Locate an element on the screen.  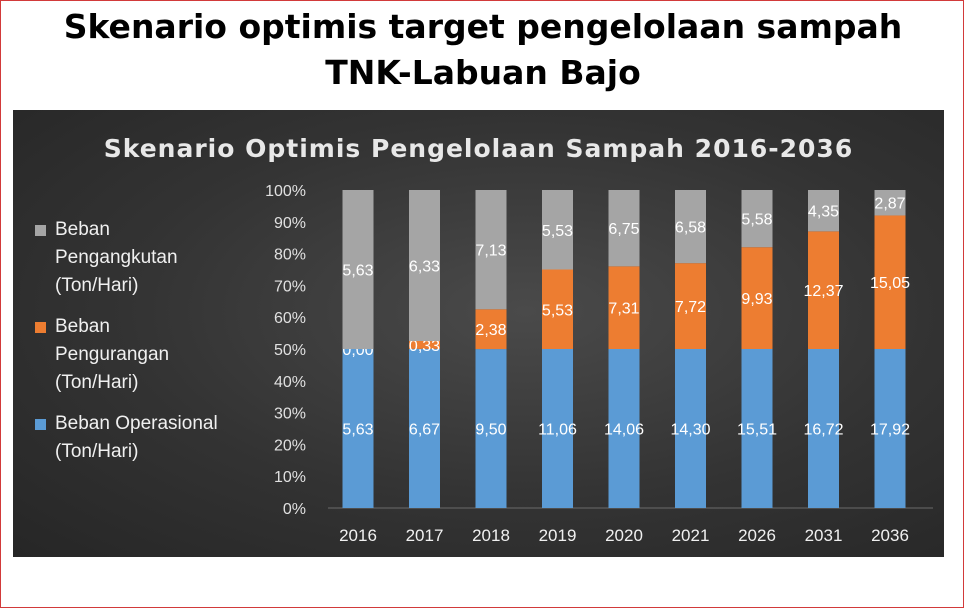
data-label: 11,06 is located at coordinates (557, 430).